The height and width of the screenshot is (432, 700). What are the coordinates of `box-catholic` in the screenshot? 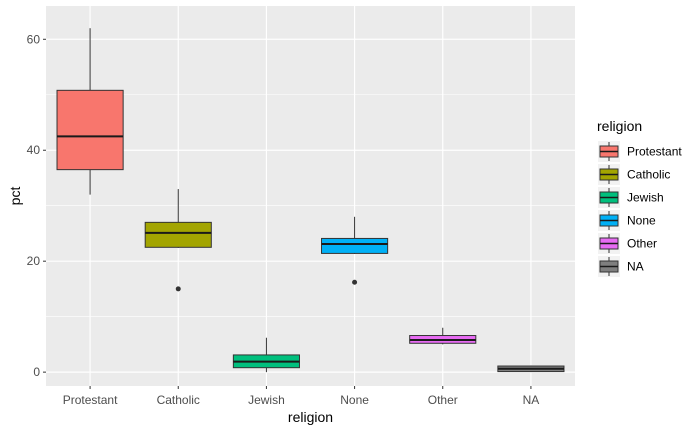 It's located at (178, 240).